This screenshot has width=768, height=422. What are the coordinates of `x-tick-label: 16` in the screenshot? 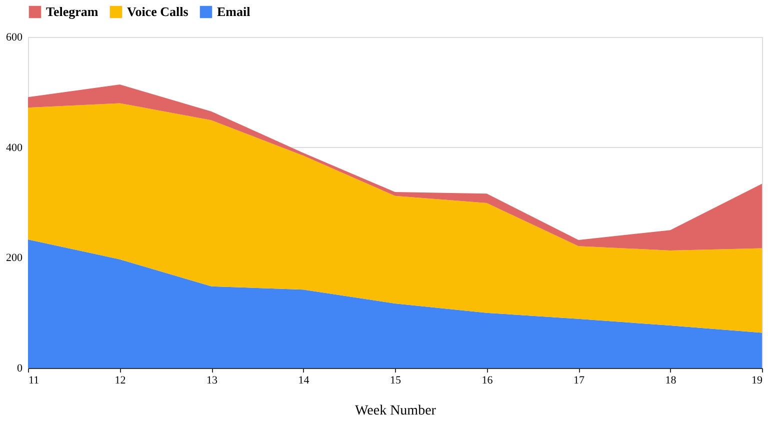 It's located at (488, 380).